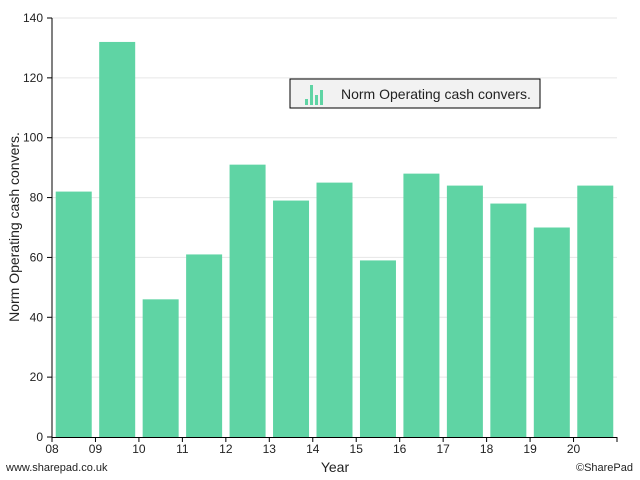  Describe the element at coordinates (436, 94) in the screenshot. I see `legend-label: Norm Operating cash convers.` at that location.